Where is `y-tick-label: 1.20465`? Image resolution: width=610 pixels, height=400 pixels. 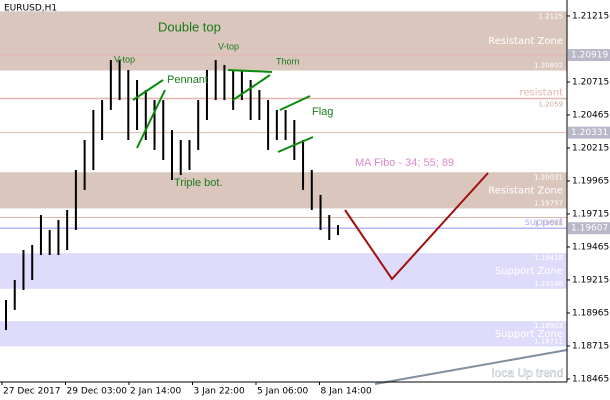
y-tick-label: 1.20465 is located at coordinates (590, 115).